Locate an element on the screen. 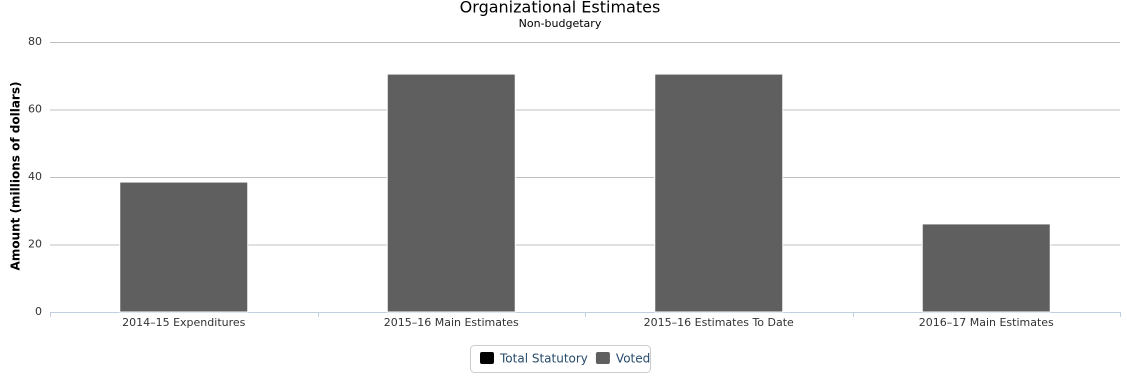 This screenshot has width=1127, height=379. y-tick-label: 80 is located at coordinates (35, 41).